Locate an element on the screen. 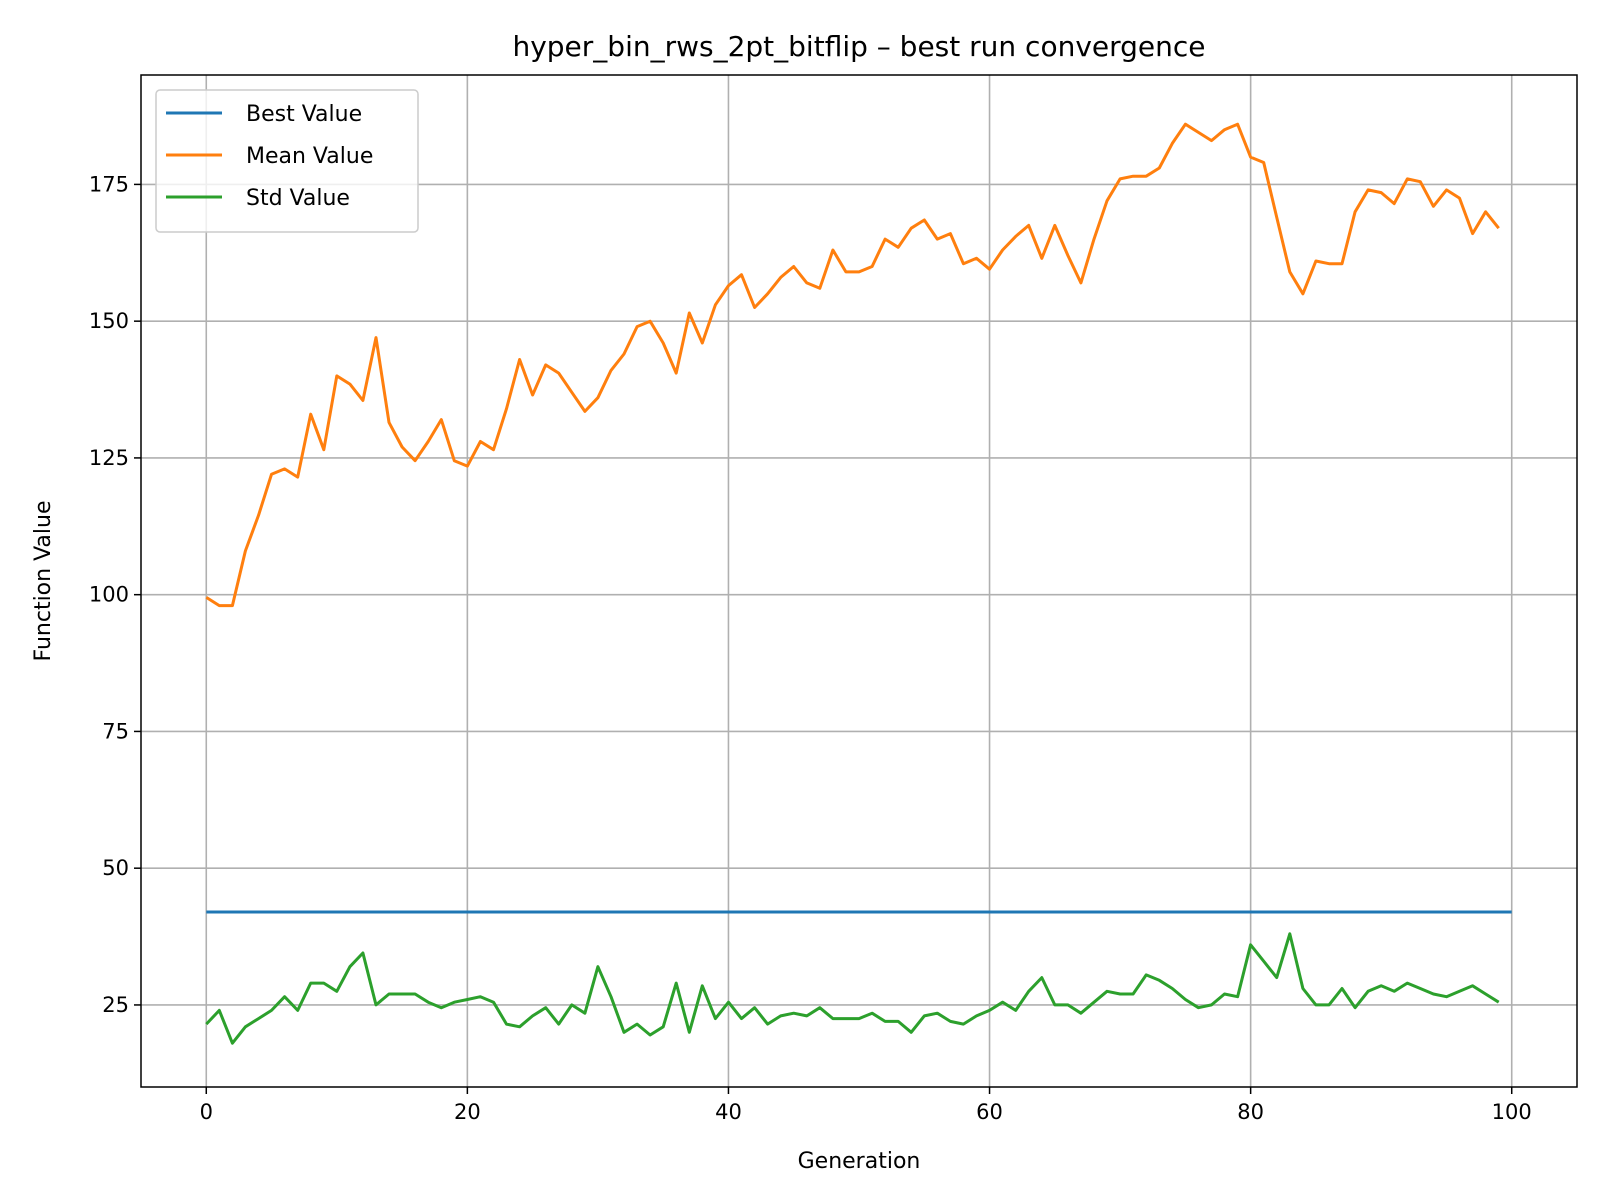 This screenshot has width=1600, height=1200. x-tick-label-3: 60 is located at coordinates (989, 1112).